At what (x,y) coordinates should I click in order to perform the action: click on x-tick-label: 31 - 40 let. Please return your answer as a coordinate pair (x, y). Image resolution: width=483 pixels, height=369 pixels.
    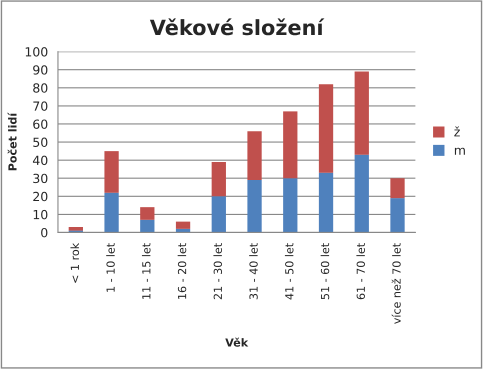
    Looking at the image, I should click on (253, 271).